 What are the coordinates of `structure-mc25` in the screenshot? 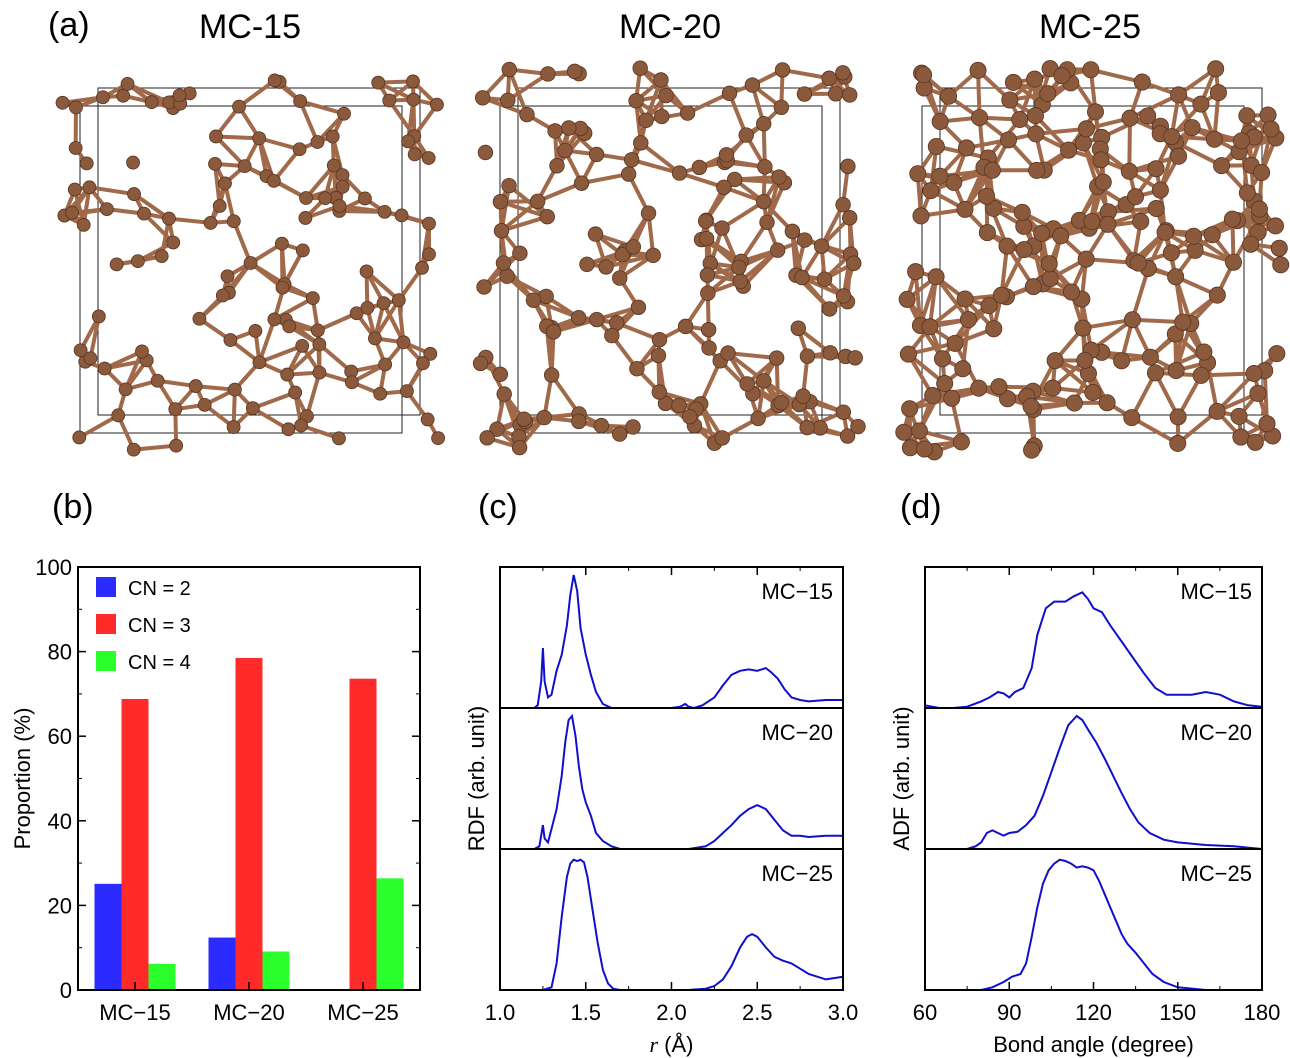 It's located at (1092, 260).